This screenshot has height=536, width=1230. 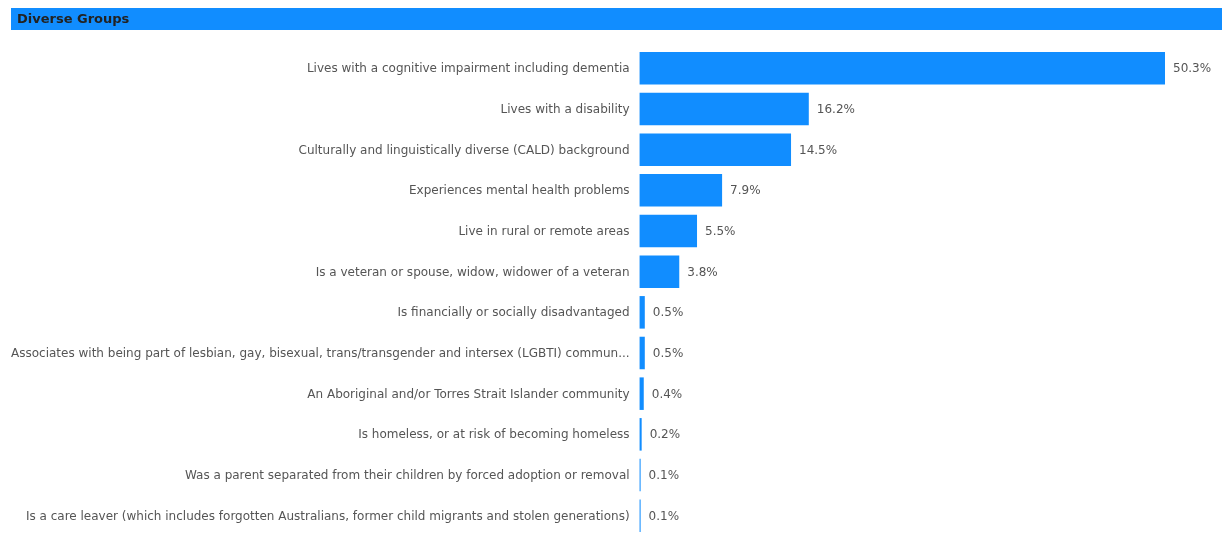 I want to click on data-label: 0.4%, so click(x=667, y=393).